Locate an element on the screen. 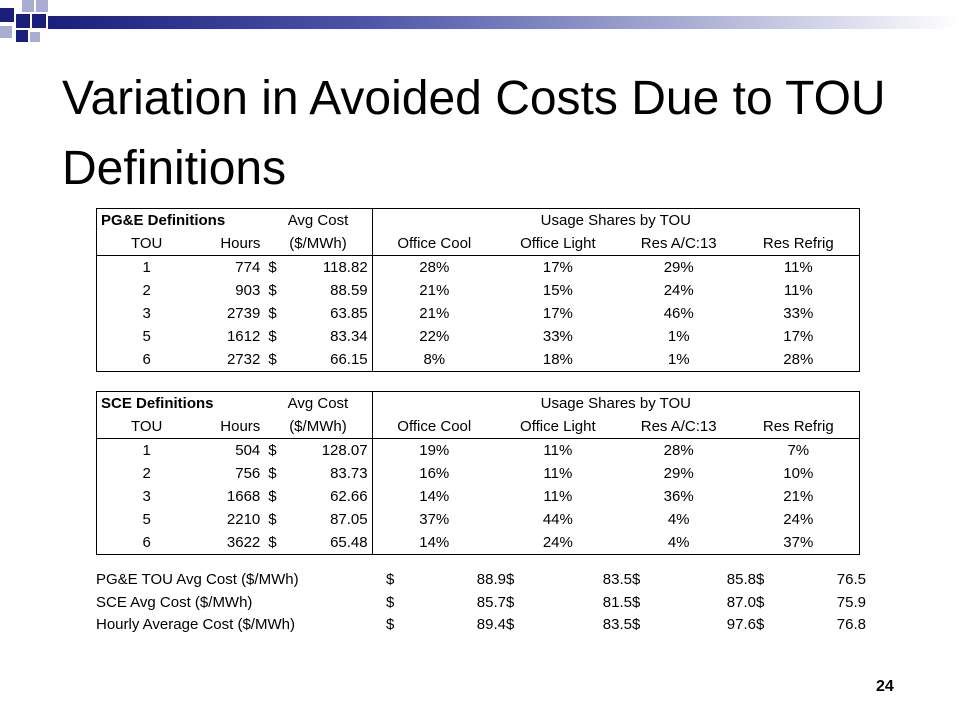  table-row: 5 1612 $83.34 22% 33% 1% 17% is located at coordinates (478, 336).